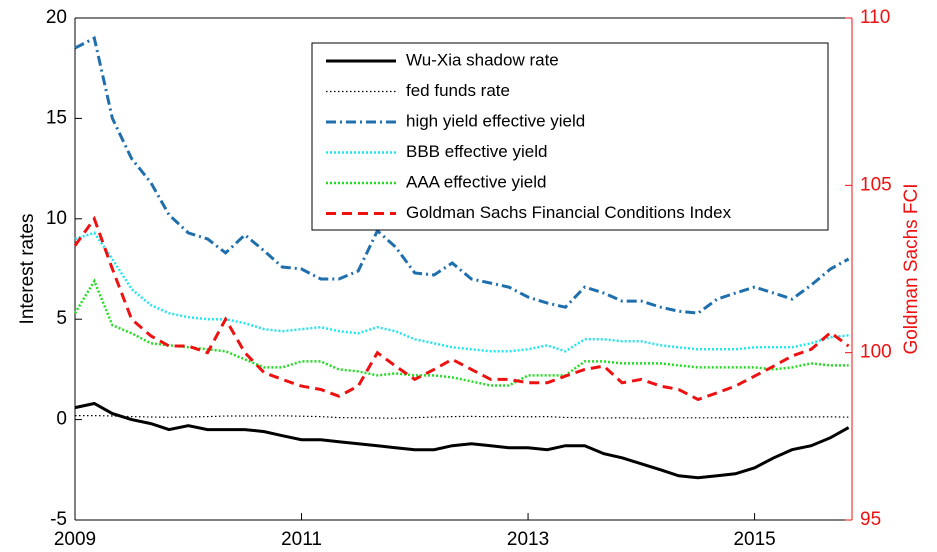 The width and height of the screenshot is (937, 552). What do you see at coordinates (27, 269) in the screenshot?
I see `y-axis-label: Interest rates` at bounding box center [27, 269].